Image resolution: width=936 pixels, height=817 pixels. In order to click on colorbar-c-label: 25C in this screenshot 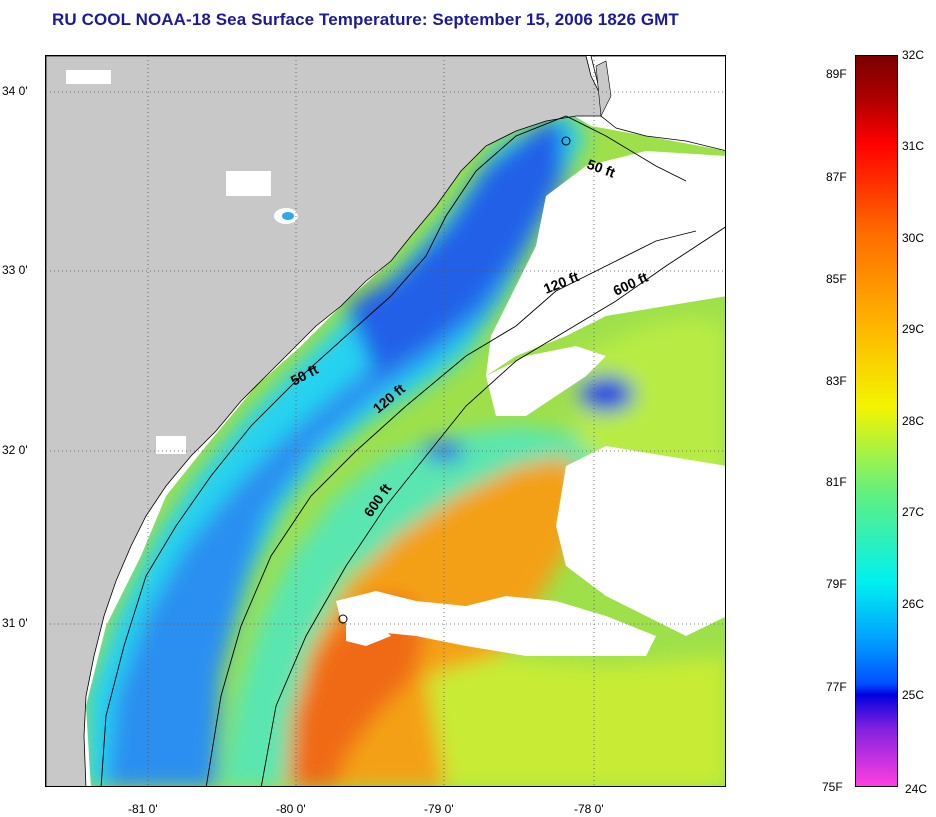, I will do `click(913, 695)`.